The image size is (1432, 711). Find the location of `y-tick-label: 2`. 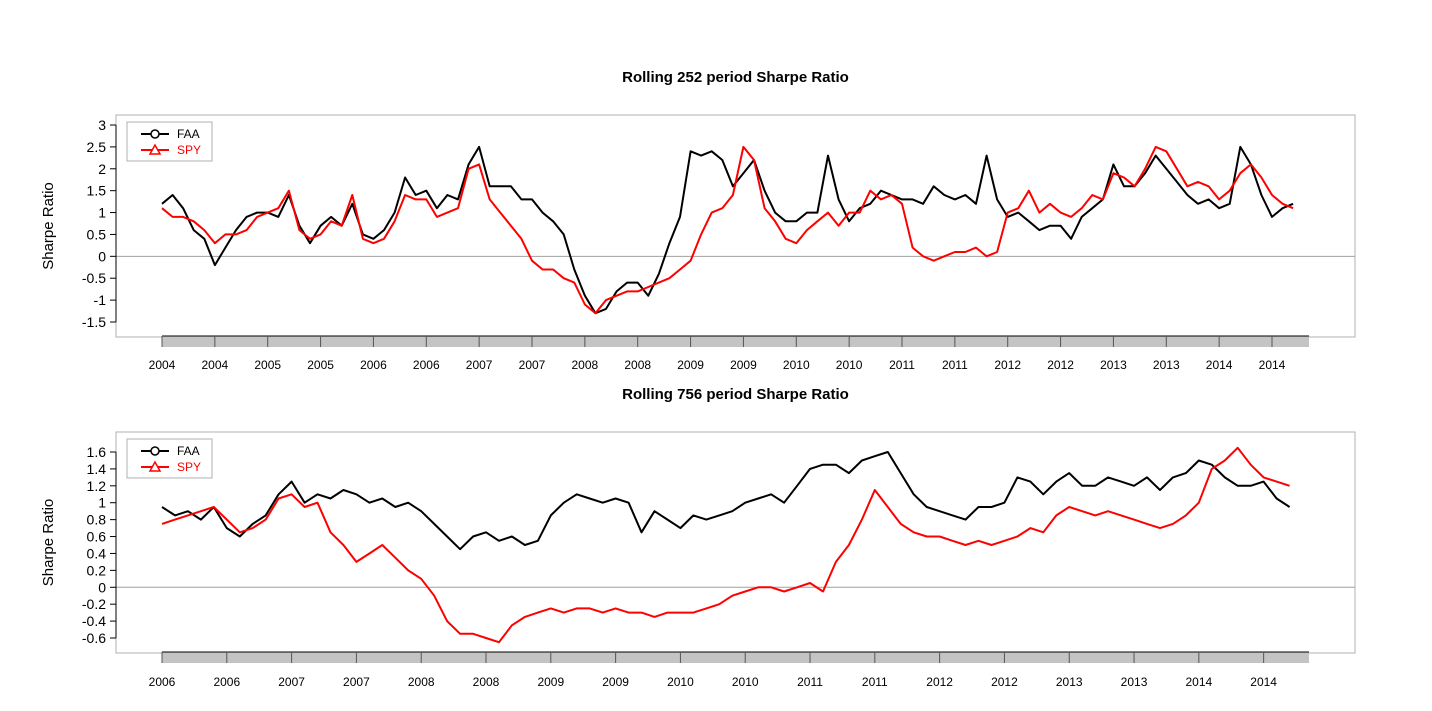

y-tick-label: 2 is located at coordinates (102, 169).